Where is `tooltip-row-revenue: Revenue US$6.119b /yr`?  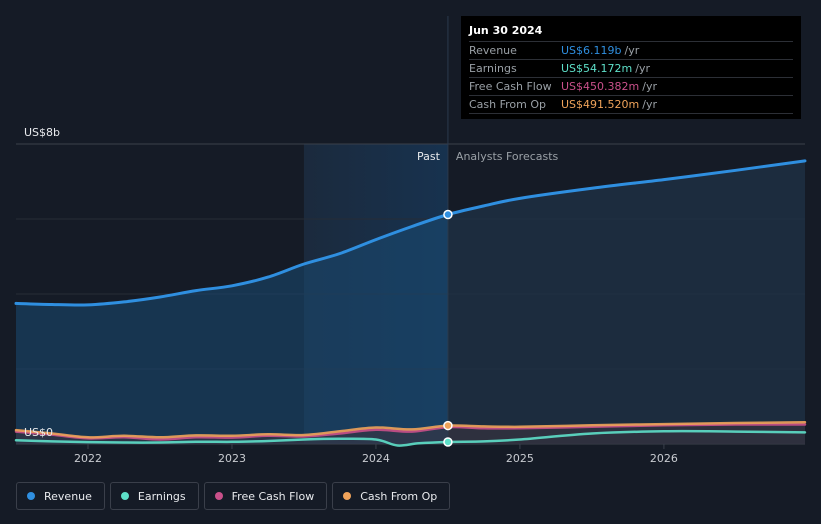
tooltip-row-revenue: Revenue US$6.119b /yr is located at coordinates (631, 50).